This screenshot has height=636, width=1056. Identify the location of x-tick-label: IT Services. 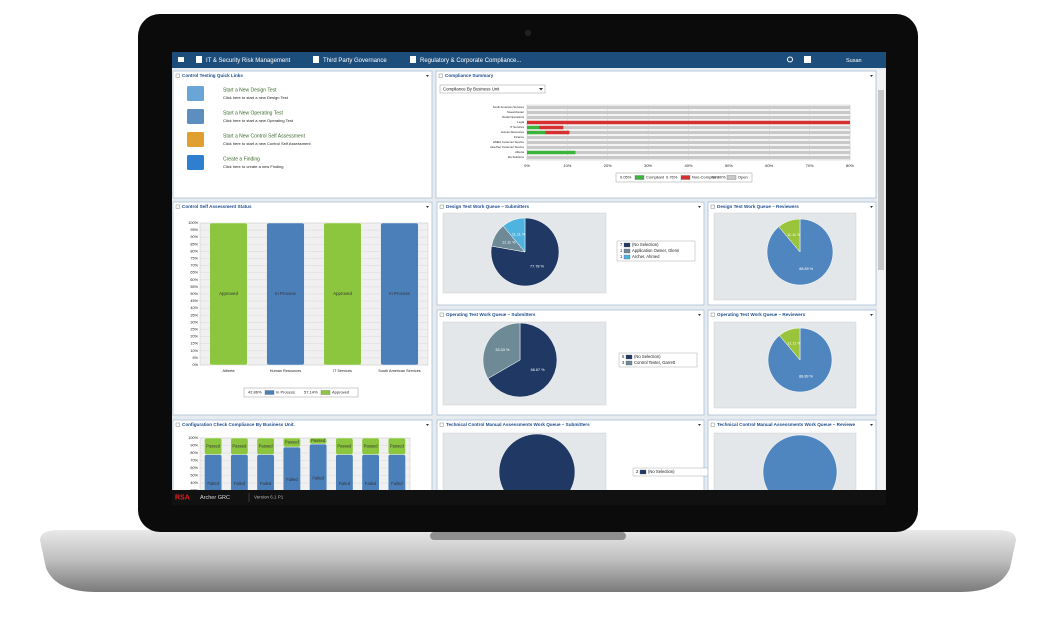
(342, 371).